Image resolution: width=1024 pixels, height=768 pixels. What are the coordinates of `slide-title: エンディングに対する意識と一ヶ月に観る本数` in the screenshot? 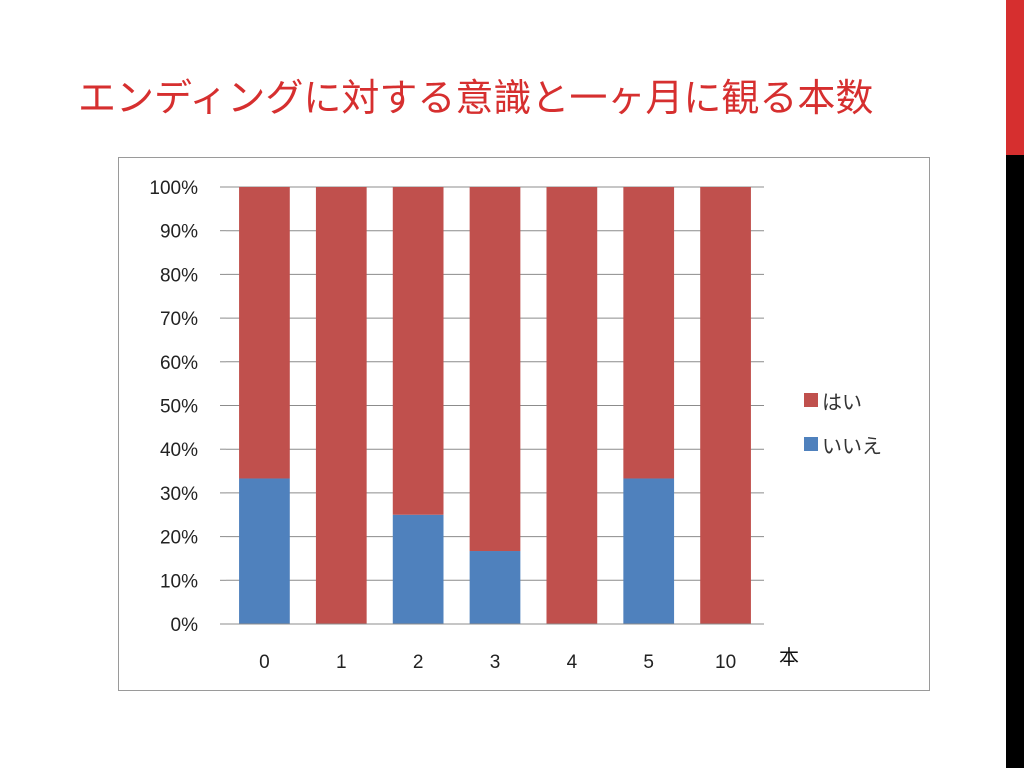 It's located at (476, 98).